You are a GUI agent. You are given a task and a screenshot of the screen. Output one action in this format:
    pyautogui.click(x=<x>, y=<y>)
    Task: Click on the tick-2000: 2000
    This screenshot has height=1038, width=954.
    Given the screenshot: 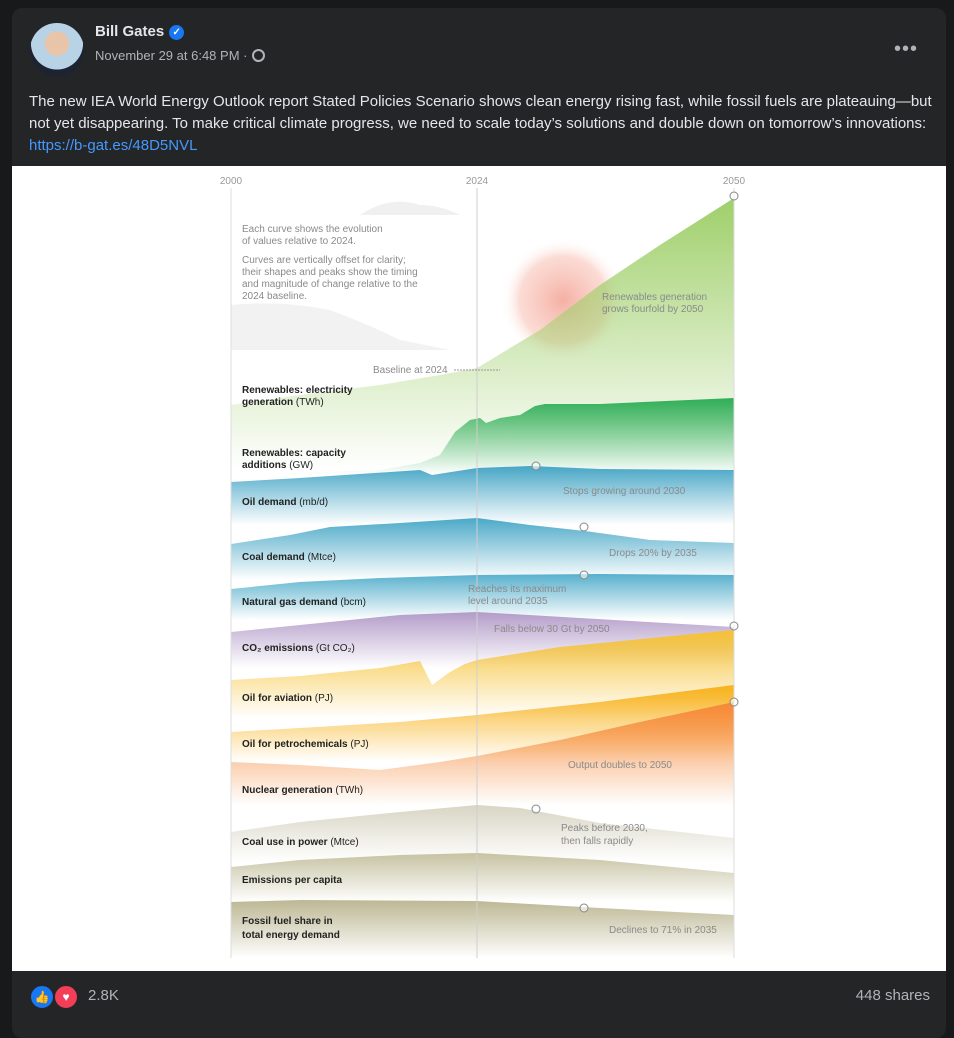 What is the action you would take?
    pyautogui.click(x=231, y=181)
    